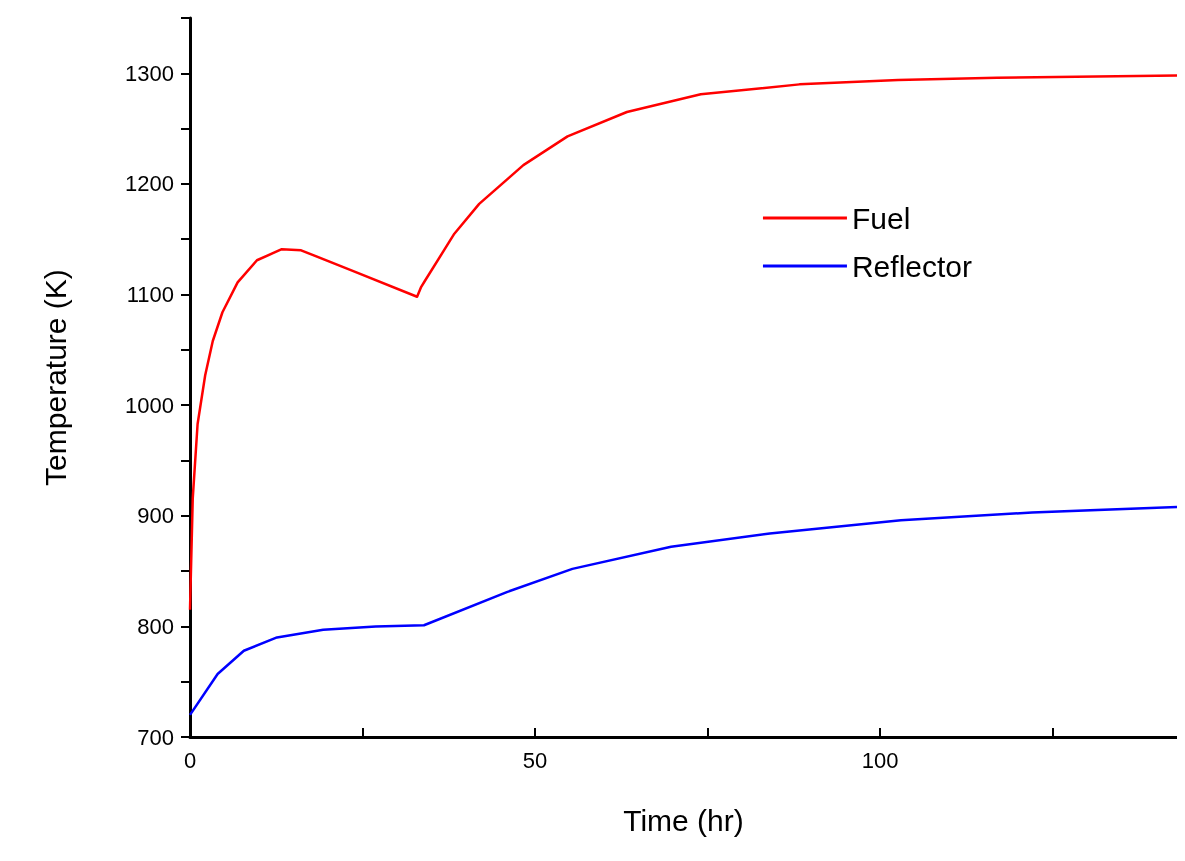 This screenshot has width=1185, height=861. What do you see at coordinates (912, 266) in the screenshot?
I see `legend-label: Reflector` at bounding box center [912, 266].